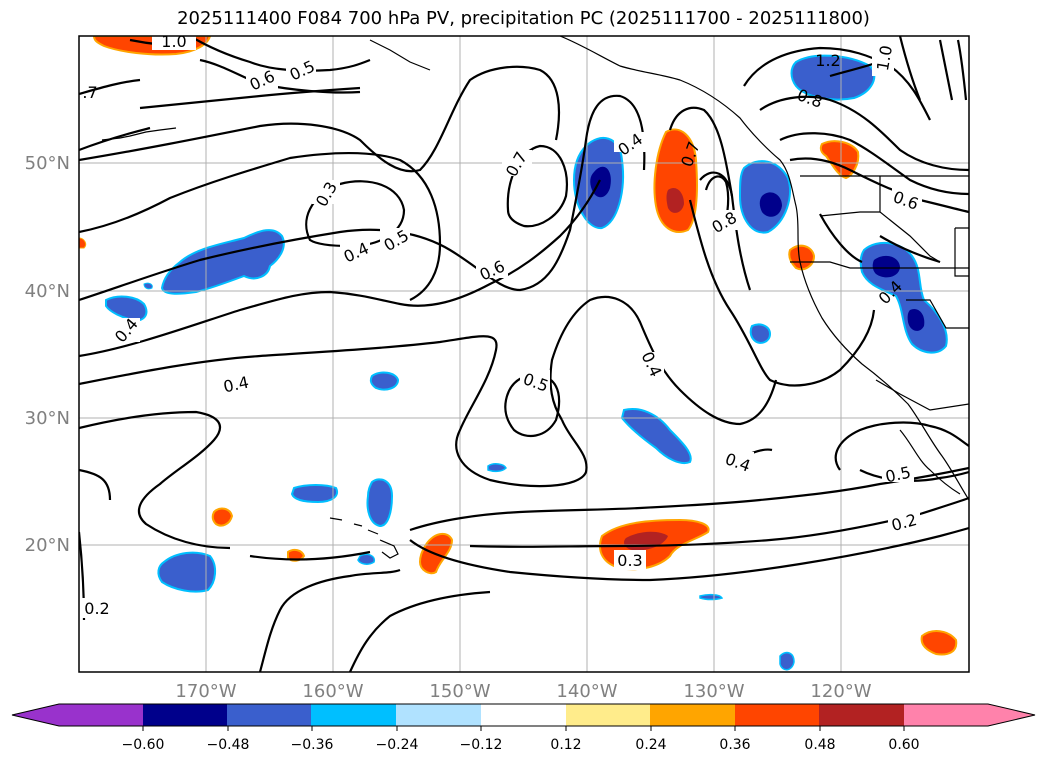 This screenshot has height=765, width=1047. Describe the element at coordinates (364, 538) in the screenshot. I see `hawaii-islands` at that location.